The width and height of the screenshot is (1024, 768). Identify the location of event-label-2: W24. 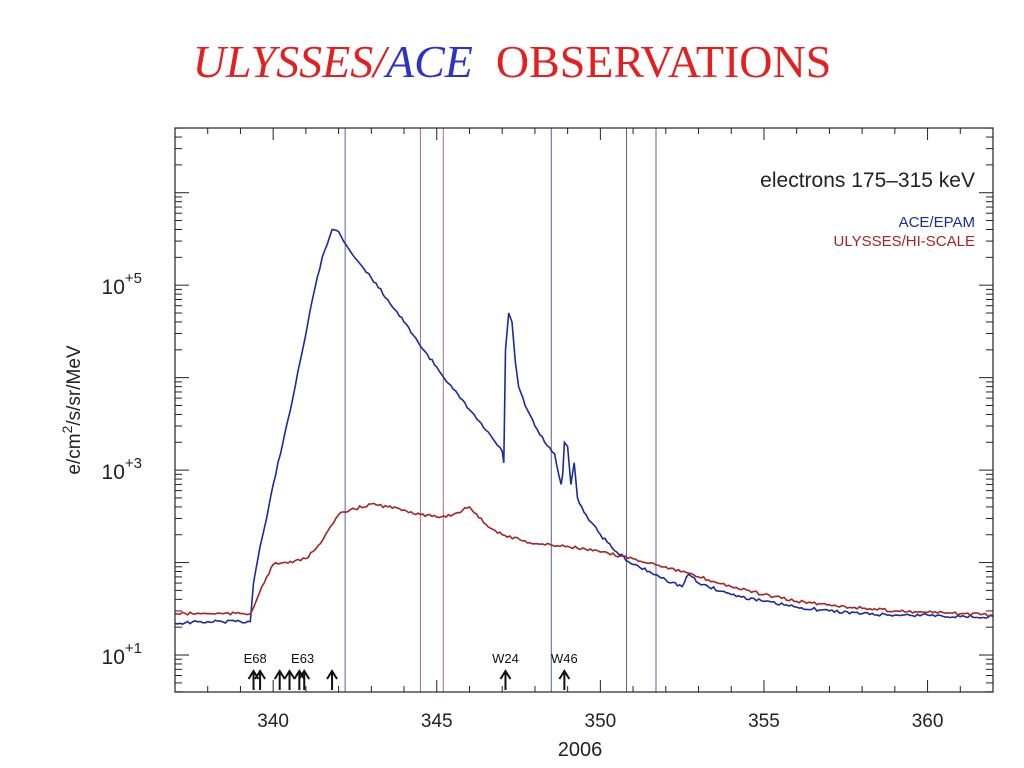
(505, 658).